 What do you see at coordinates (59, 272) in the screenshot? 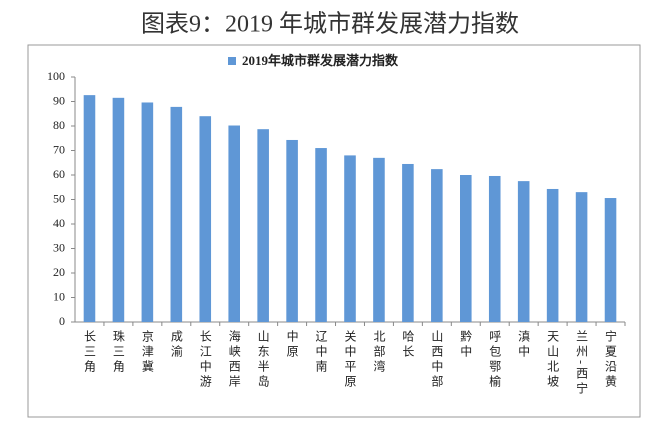
I see `y-tick-label: 20` at bounding box center [59, 272].